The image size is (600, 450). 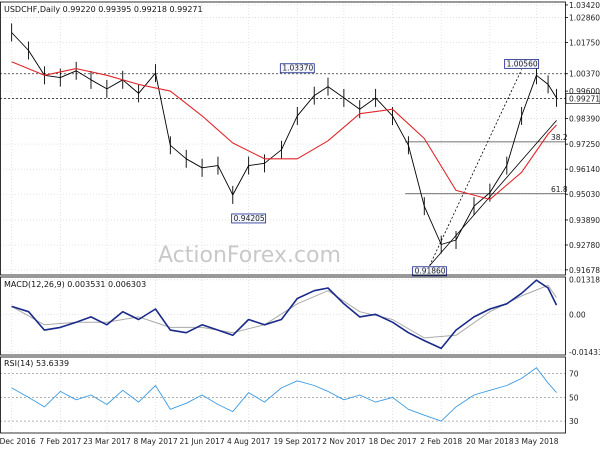 I want to click on rsi-line, so click(x=284, y=394).